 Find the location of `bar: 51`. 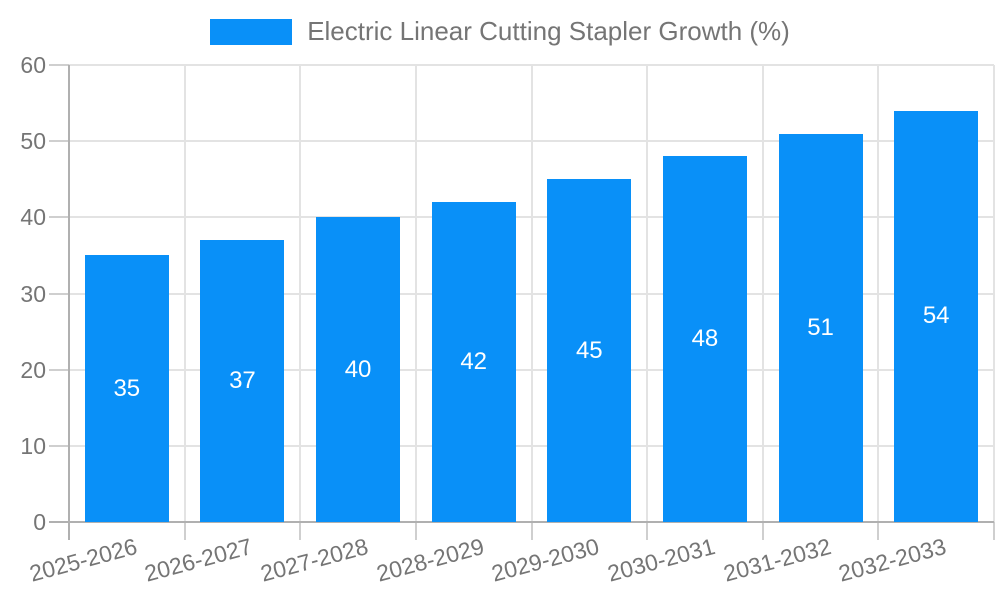

bar: 51 is located at coordinates (820, 327).